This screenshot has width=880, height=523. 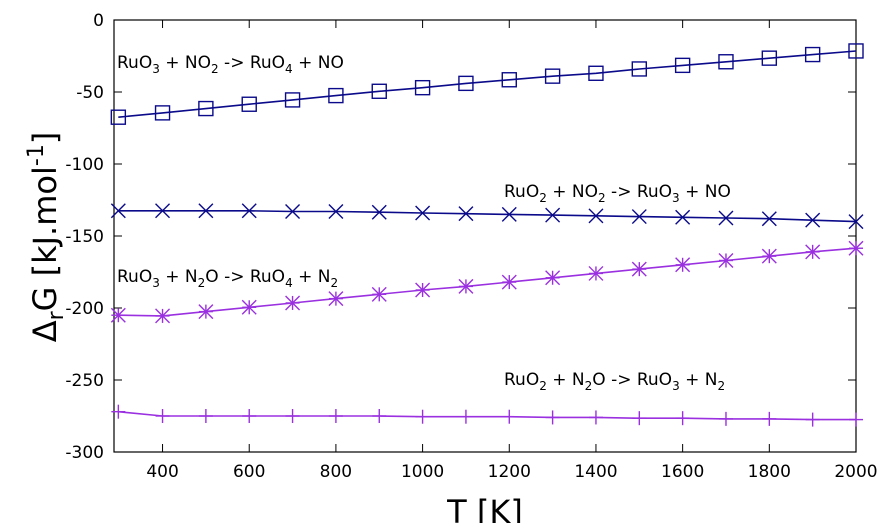 I want to click on x-tick-label: 1800, so click(x=769, y=472).